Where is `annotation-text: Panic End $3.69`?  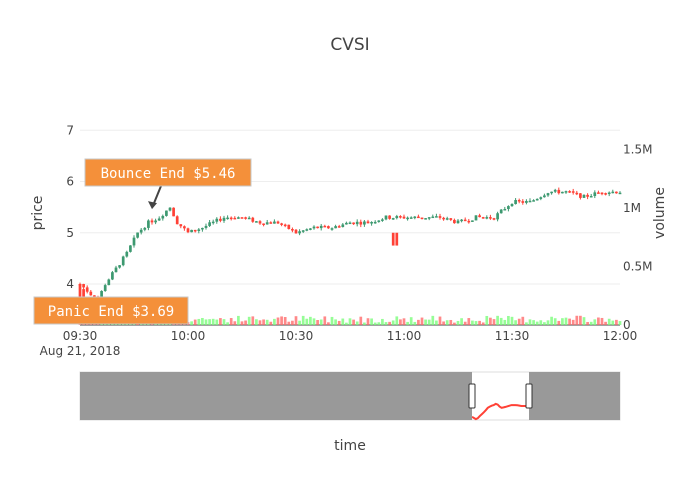
annotation-text: Panic End $3.69 is located at coordinates (111, 312).